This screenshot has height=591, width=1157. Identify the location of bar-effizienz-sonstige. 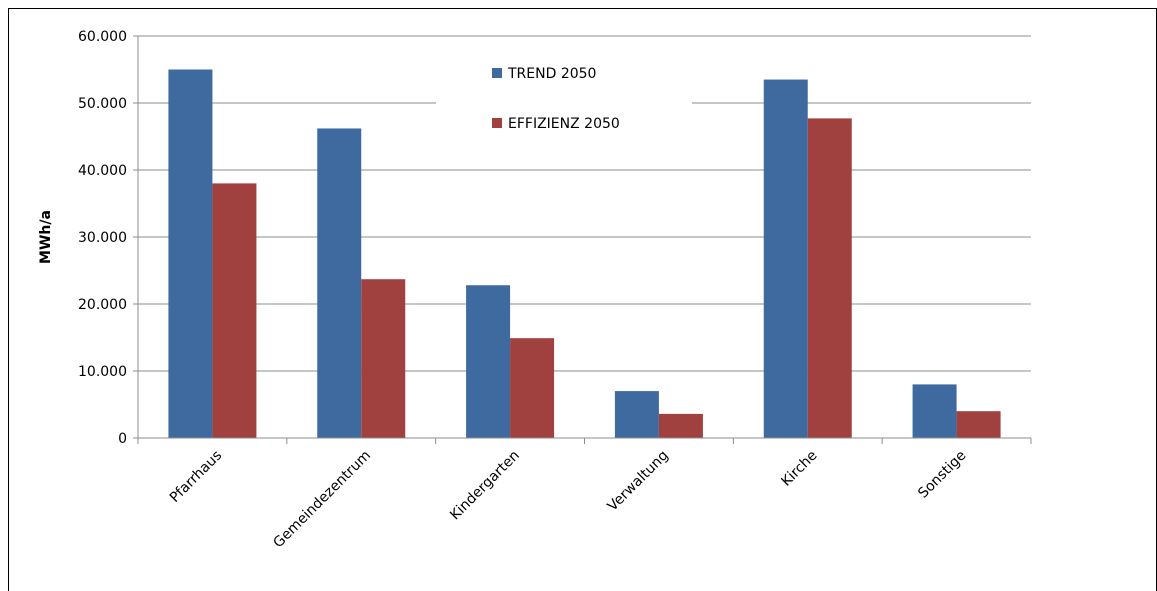
(978, 424).